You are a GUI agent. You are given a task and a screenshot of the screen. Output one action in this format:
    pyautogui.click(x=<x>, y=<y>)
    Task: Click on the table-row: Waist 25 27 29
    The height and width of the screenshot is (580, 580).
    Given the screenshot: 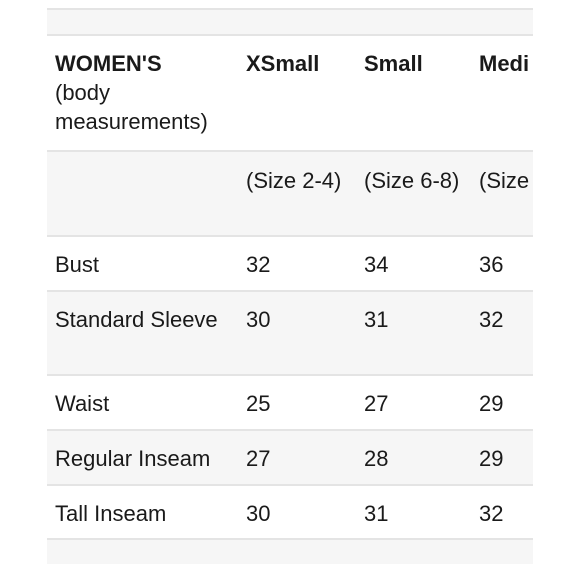 What is the action you would take?
    pyautogui.click(x=290, y=403)
    